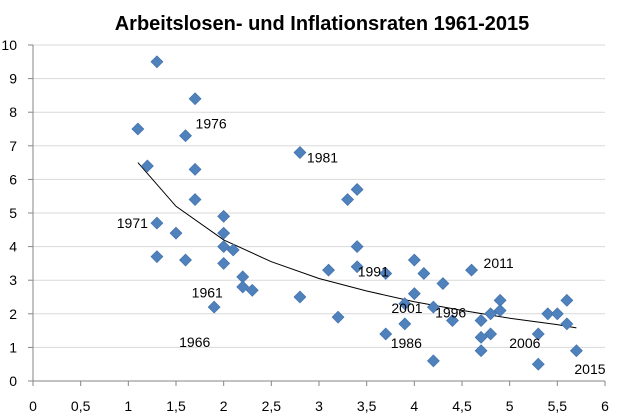  I want to click on x-tick-label: 2, so click(224, 406).